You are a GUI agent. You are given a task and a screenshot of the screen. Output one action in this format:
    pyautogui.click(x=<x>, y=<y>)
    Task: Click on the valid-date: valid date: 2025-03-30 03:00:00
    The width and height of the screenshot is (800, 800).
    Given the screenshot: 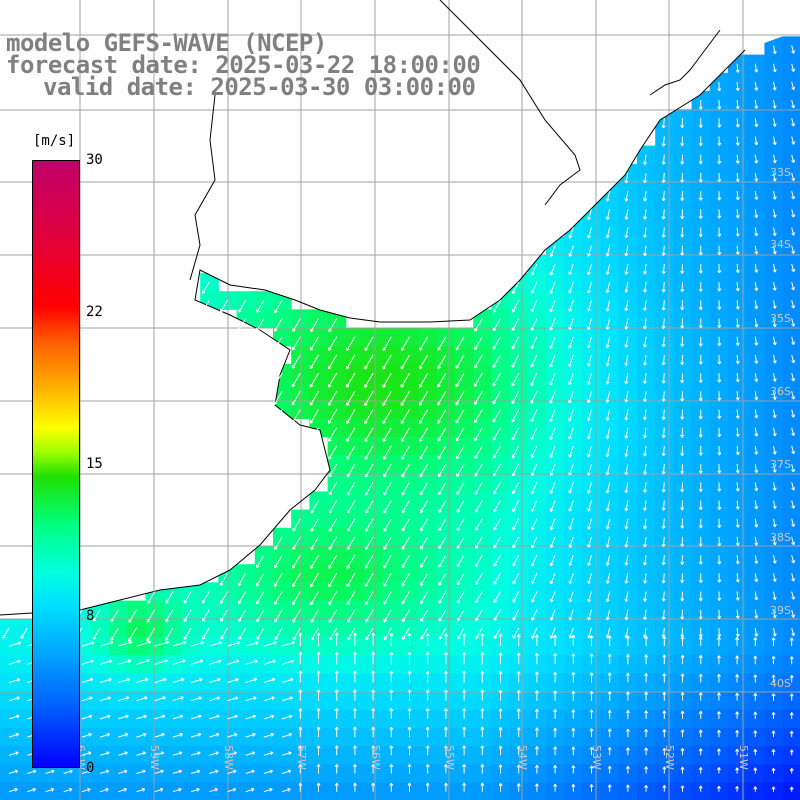 What is the action you would take?
    pyautogui.click(x=259, y=87)
    